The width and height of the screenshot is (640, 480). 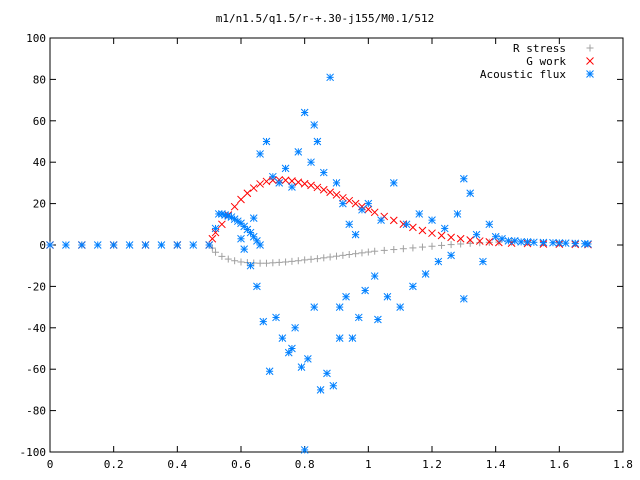 I want to click on y-tick-label: 60, so click(x=39, y=121).